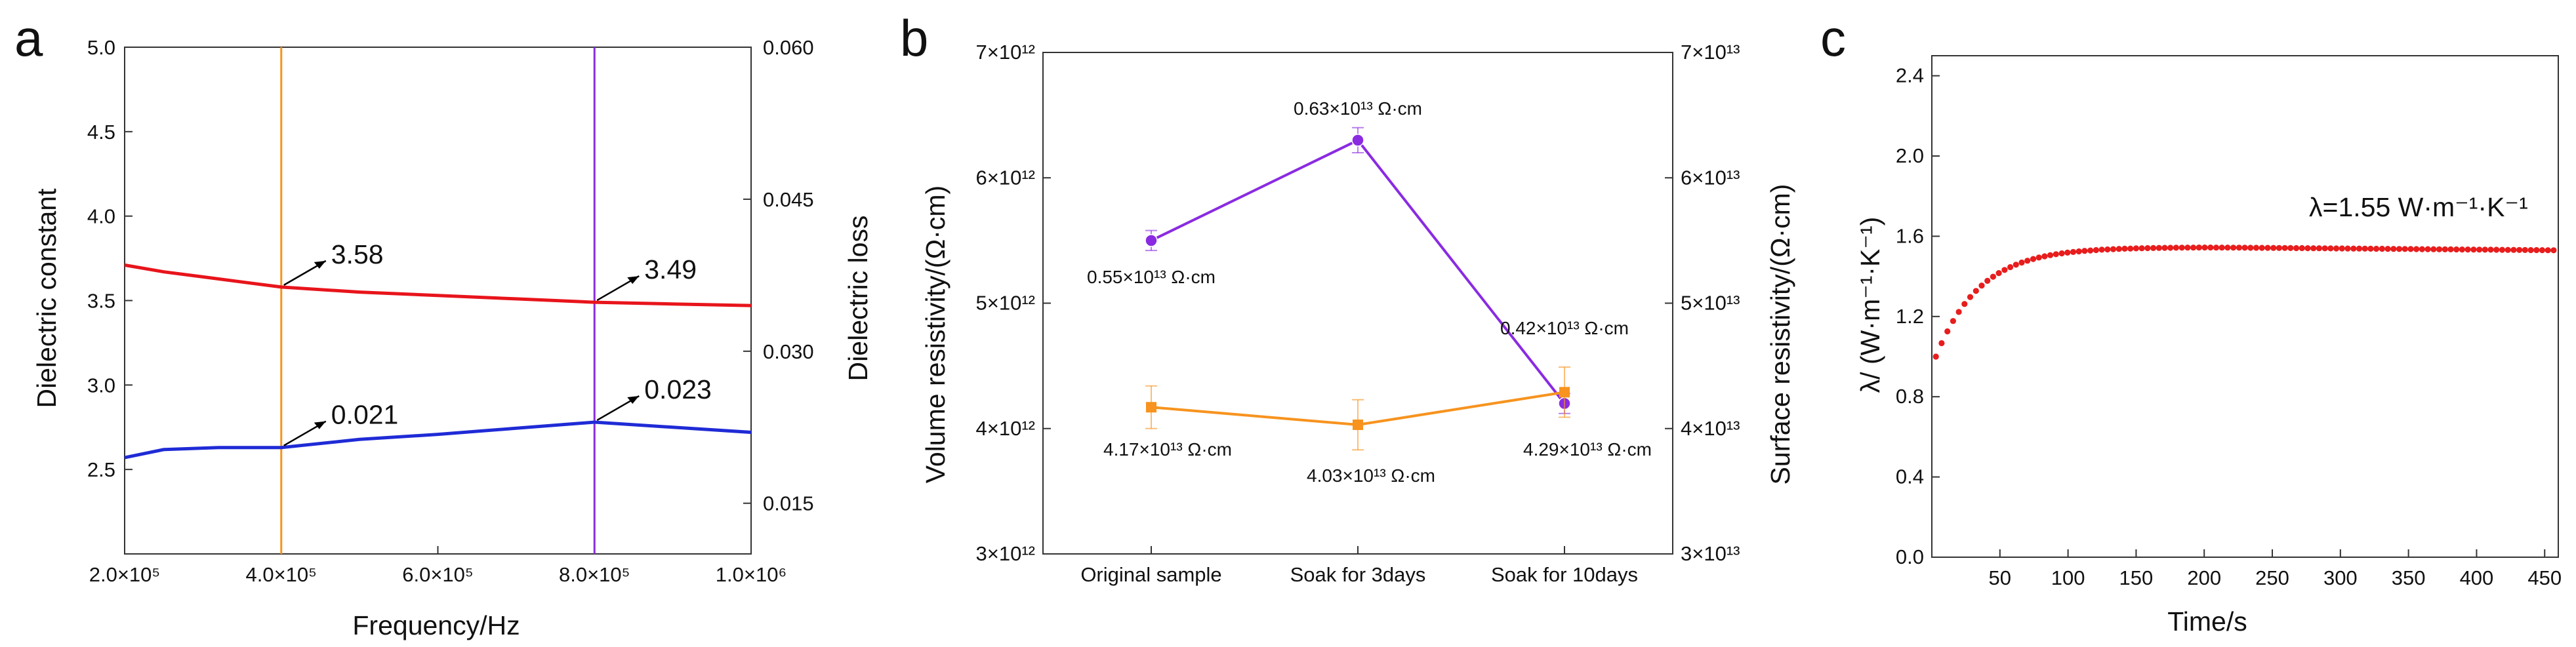  Describe the element at coordinates (2409, 577) in the screenshot. I see `panel-c-x-tick-label: 350` at that location.